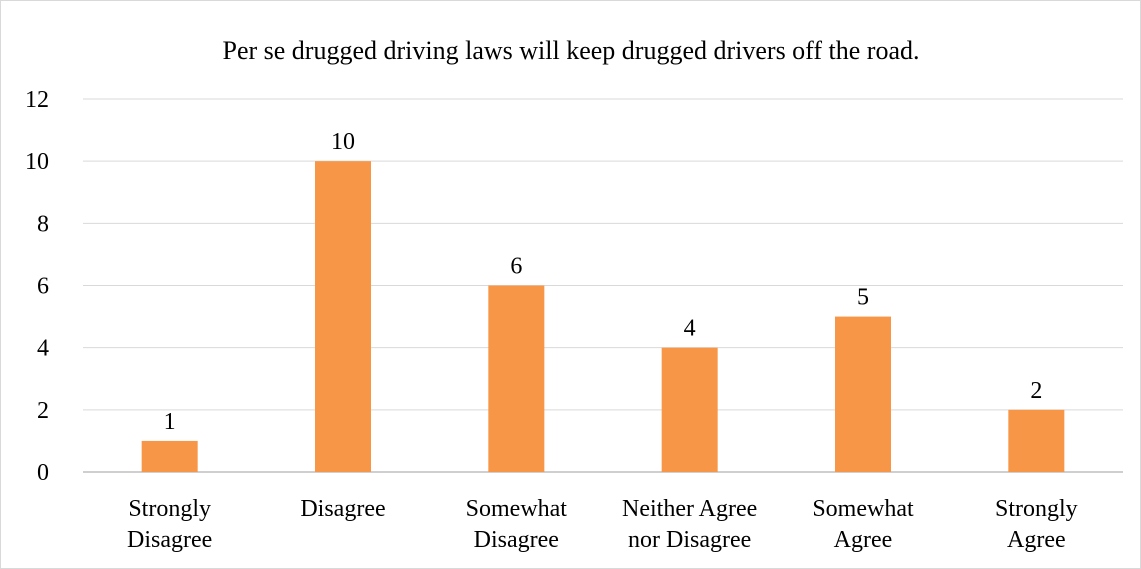  Describe the element at coordinates (689, 524) in the screenshot. I see `x-category-label: Neither Agree nor Disagree` at that location.